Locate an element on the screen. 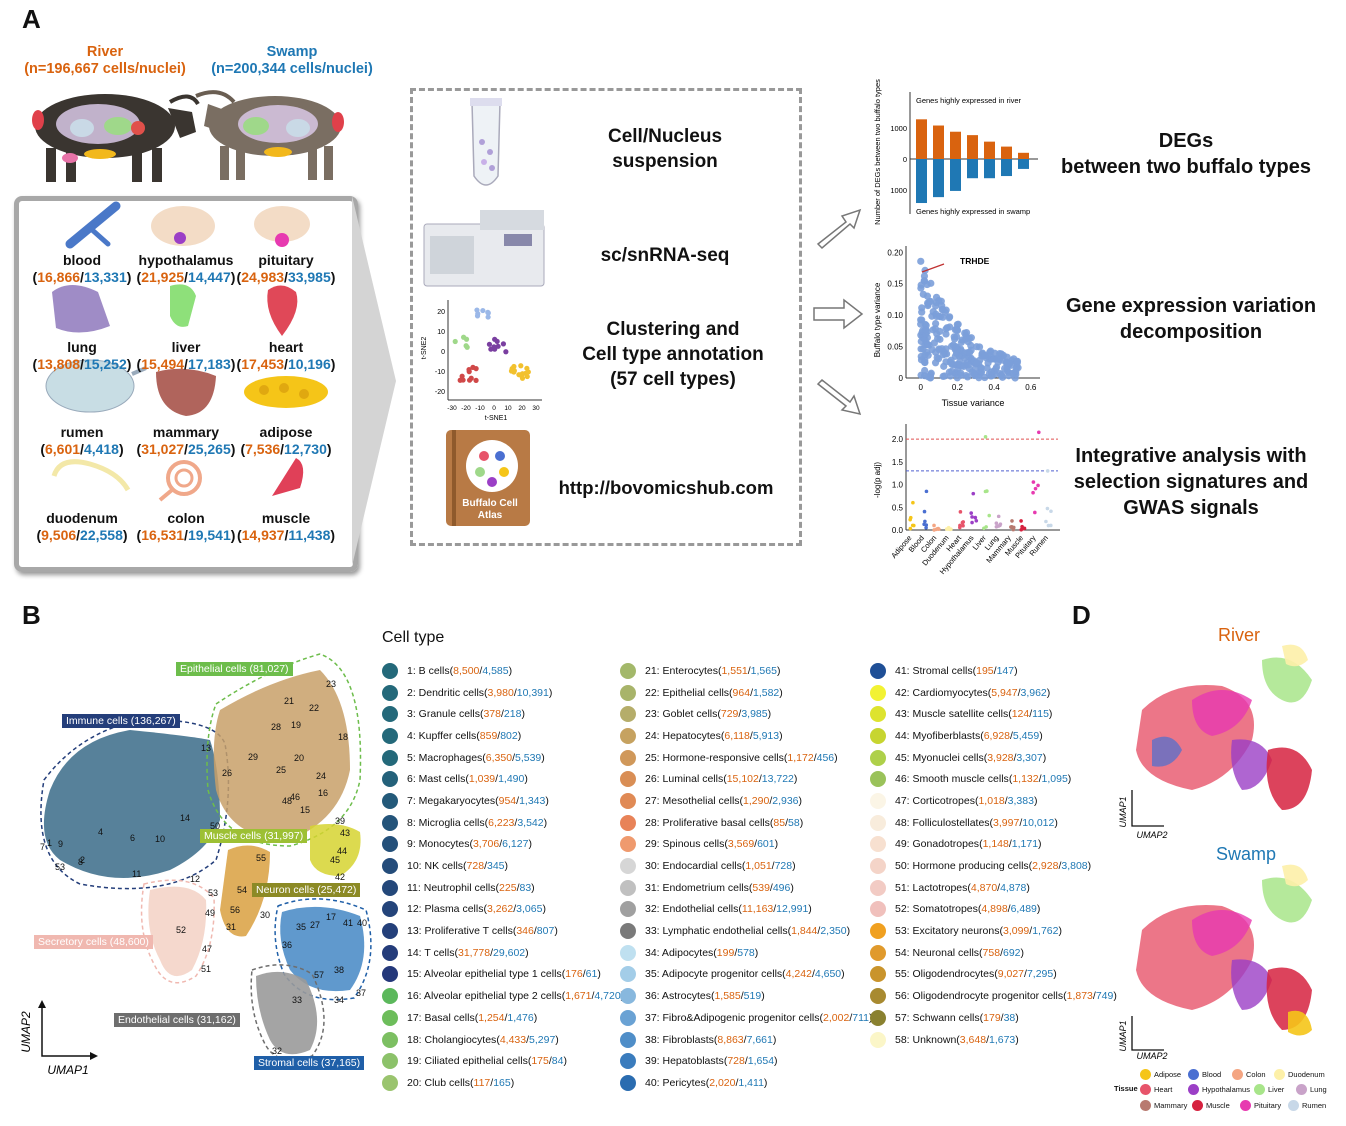 This screenshot has height=1126, width=1346. legend-item: 19: Ciliated epithelial cells(175/84) is located at coordinates (503, 1061).